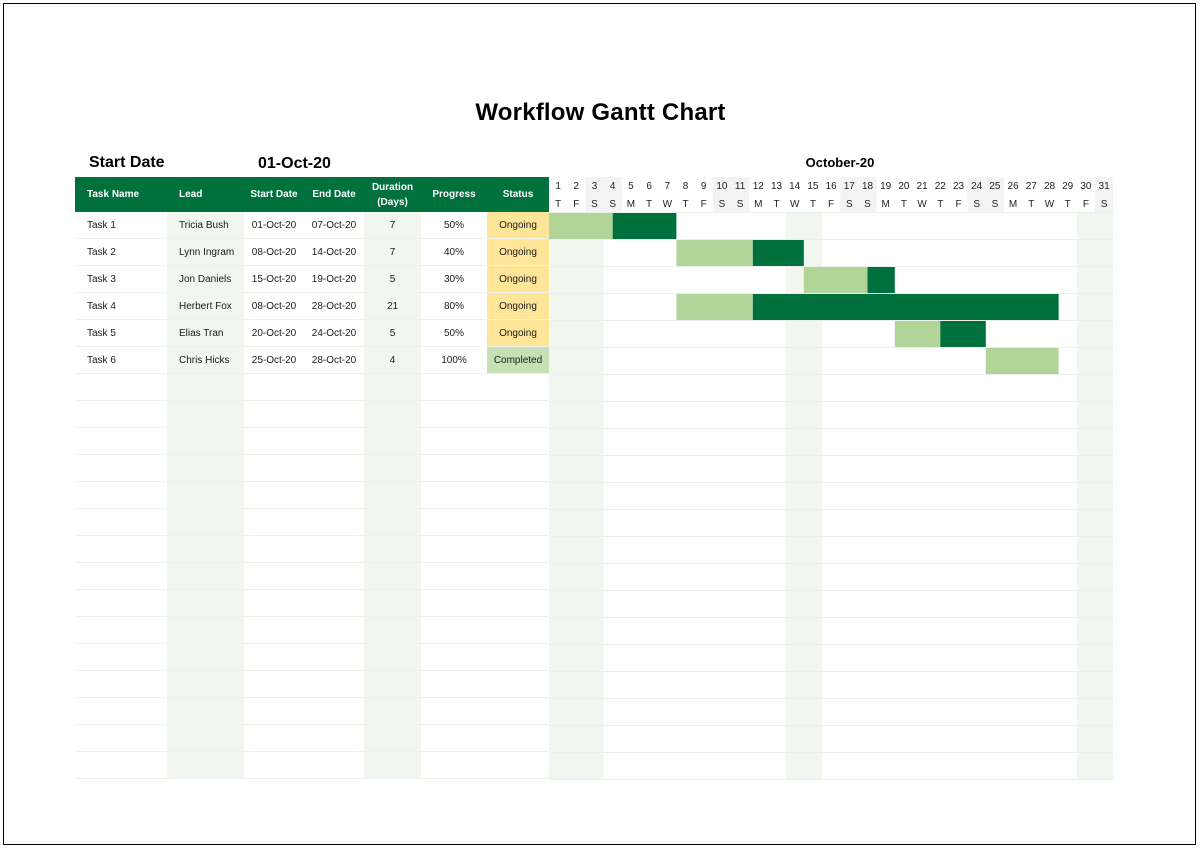 This screenshot has width=1201, height=848. Describe the element at coordinates (121, 306) in the screenshot. I see `task-name-cell: Task 4` at that location.